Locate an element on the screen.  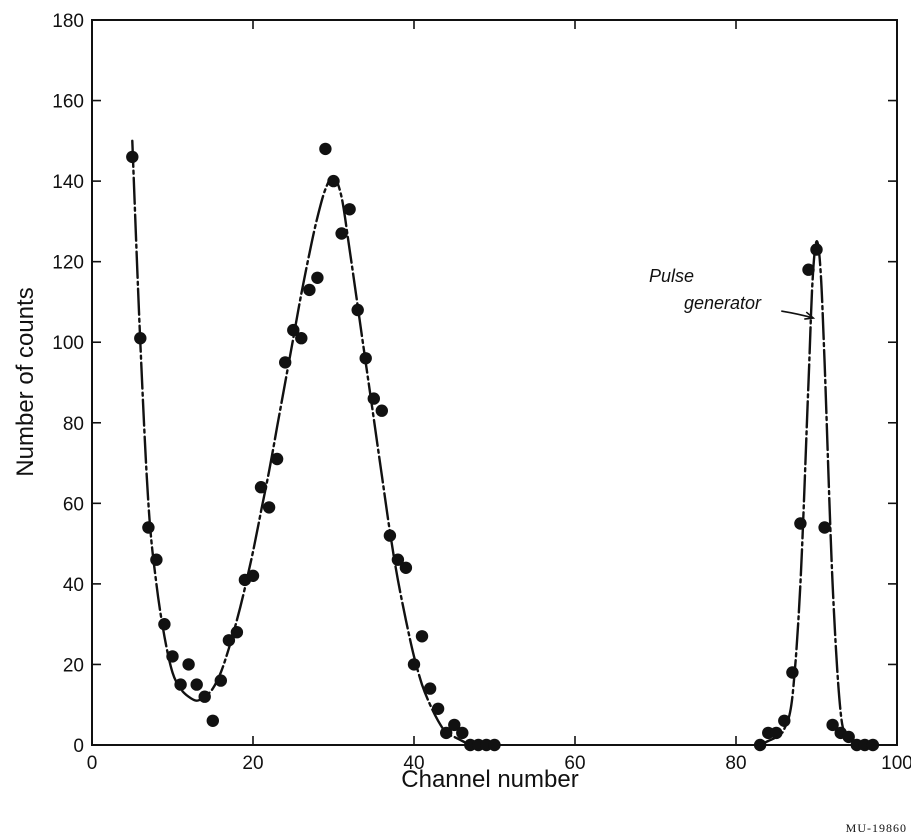
y-tick-label: 180 is located at coordinates (68, 21).